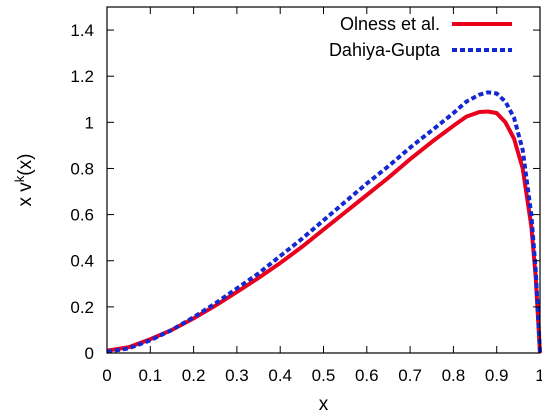 This screenshot has height=415, width=542. What do you see at coordinates (25, 194) in the screenshot?
I see `y-axis-title-main: x v` at bounding box center [25, 194].